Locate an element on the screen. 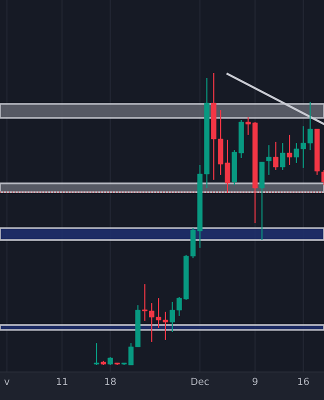  x-tick-label: 16 is located at coordinates (303, 382).